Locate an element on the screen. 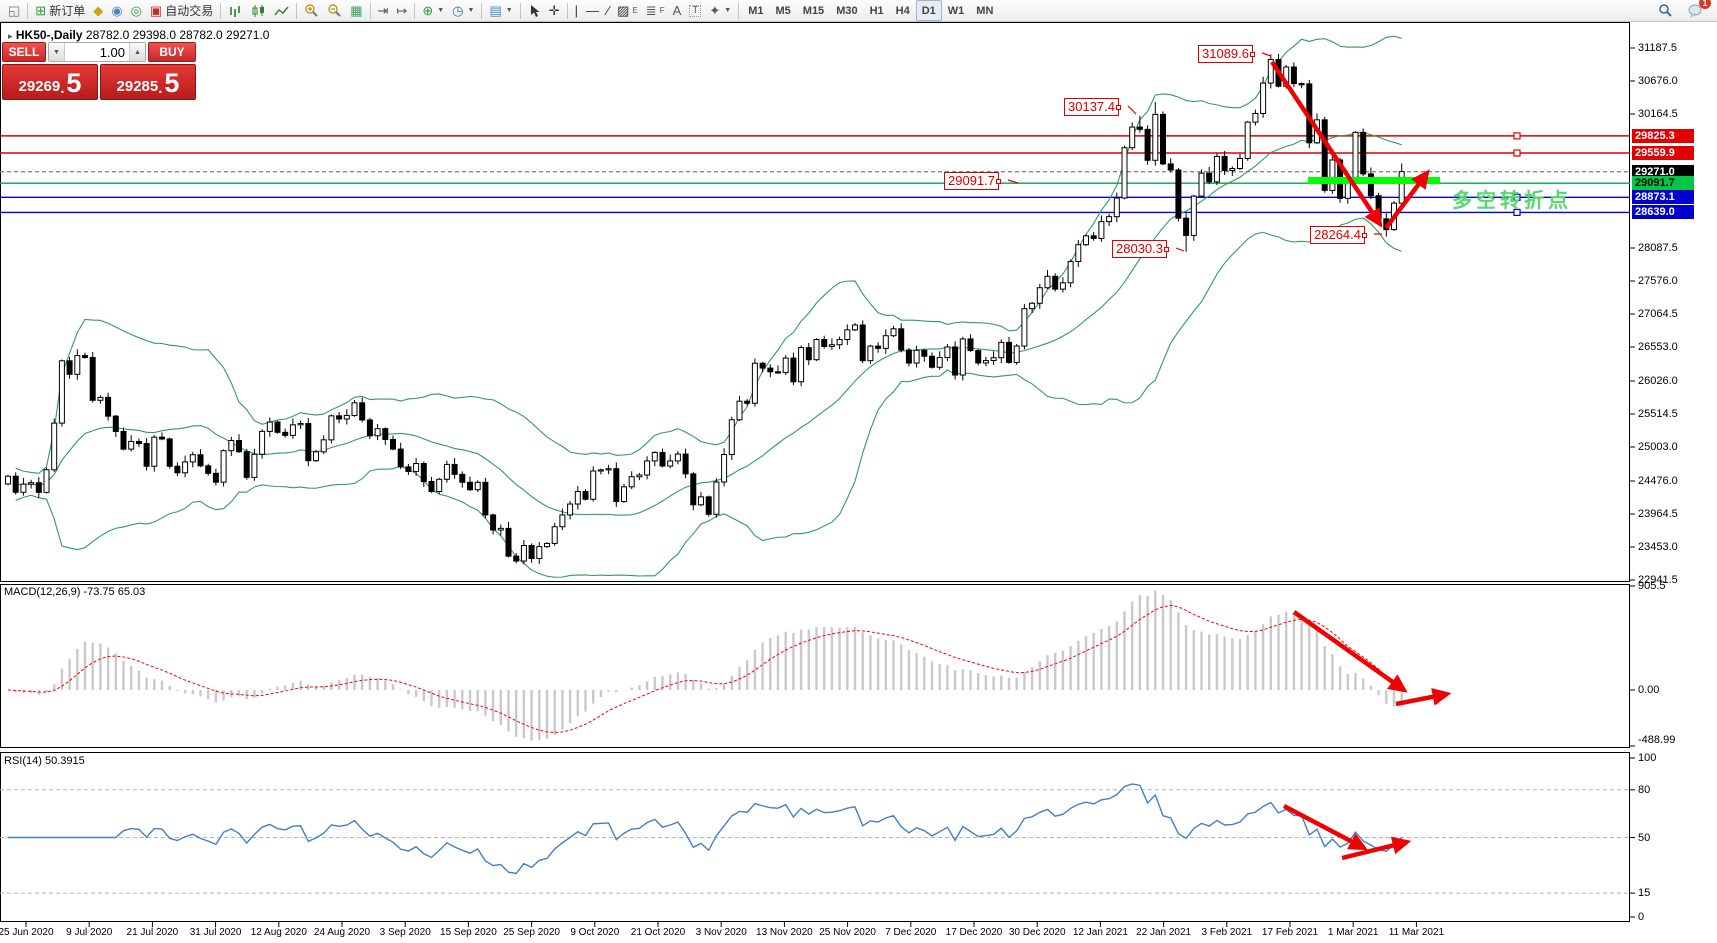 Image resolution: width=1717 pixels, height=943 pixels. scroll-to-end-button: ⇥ is located at coordinates (383, 10).